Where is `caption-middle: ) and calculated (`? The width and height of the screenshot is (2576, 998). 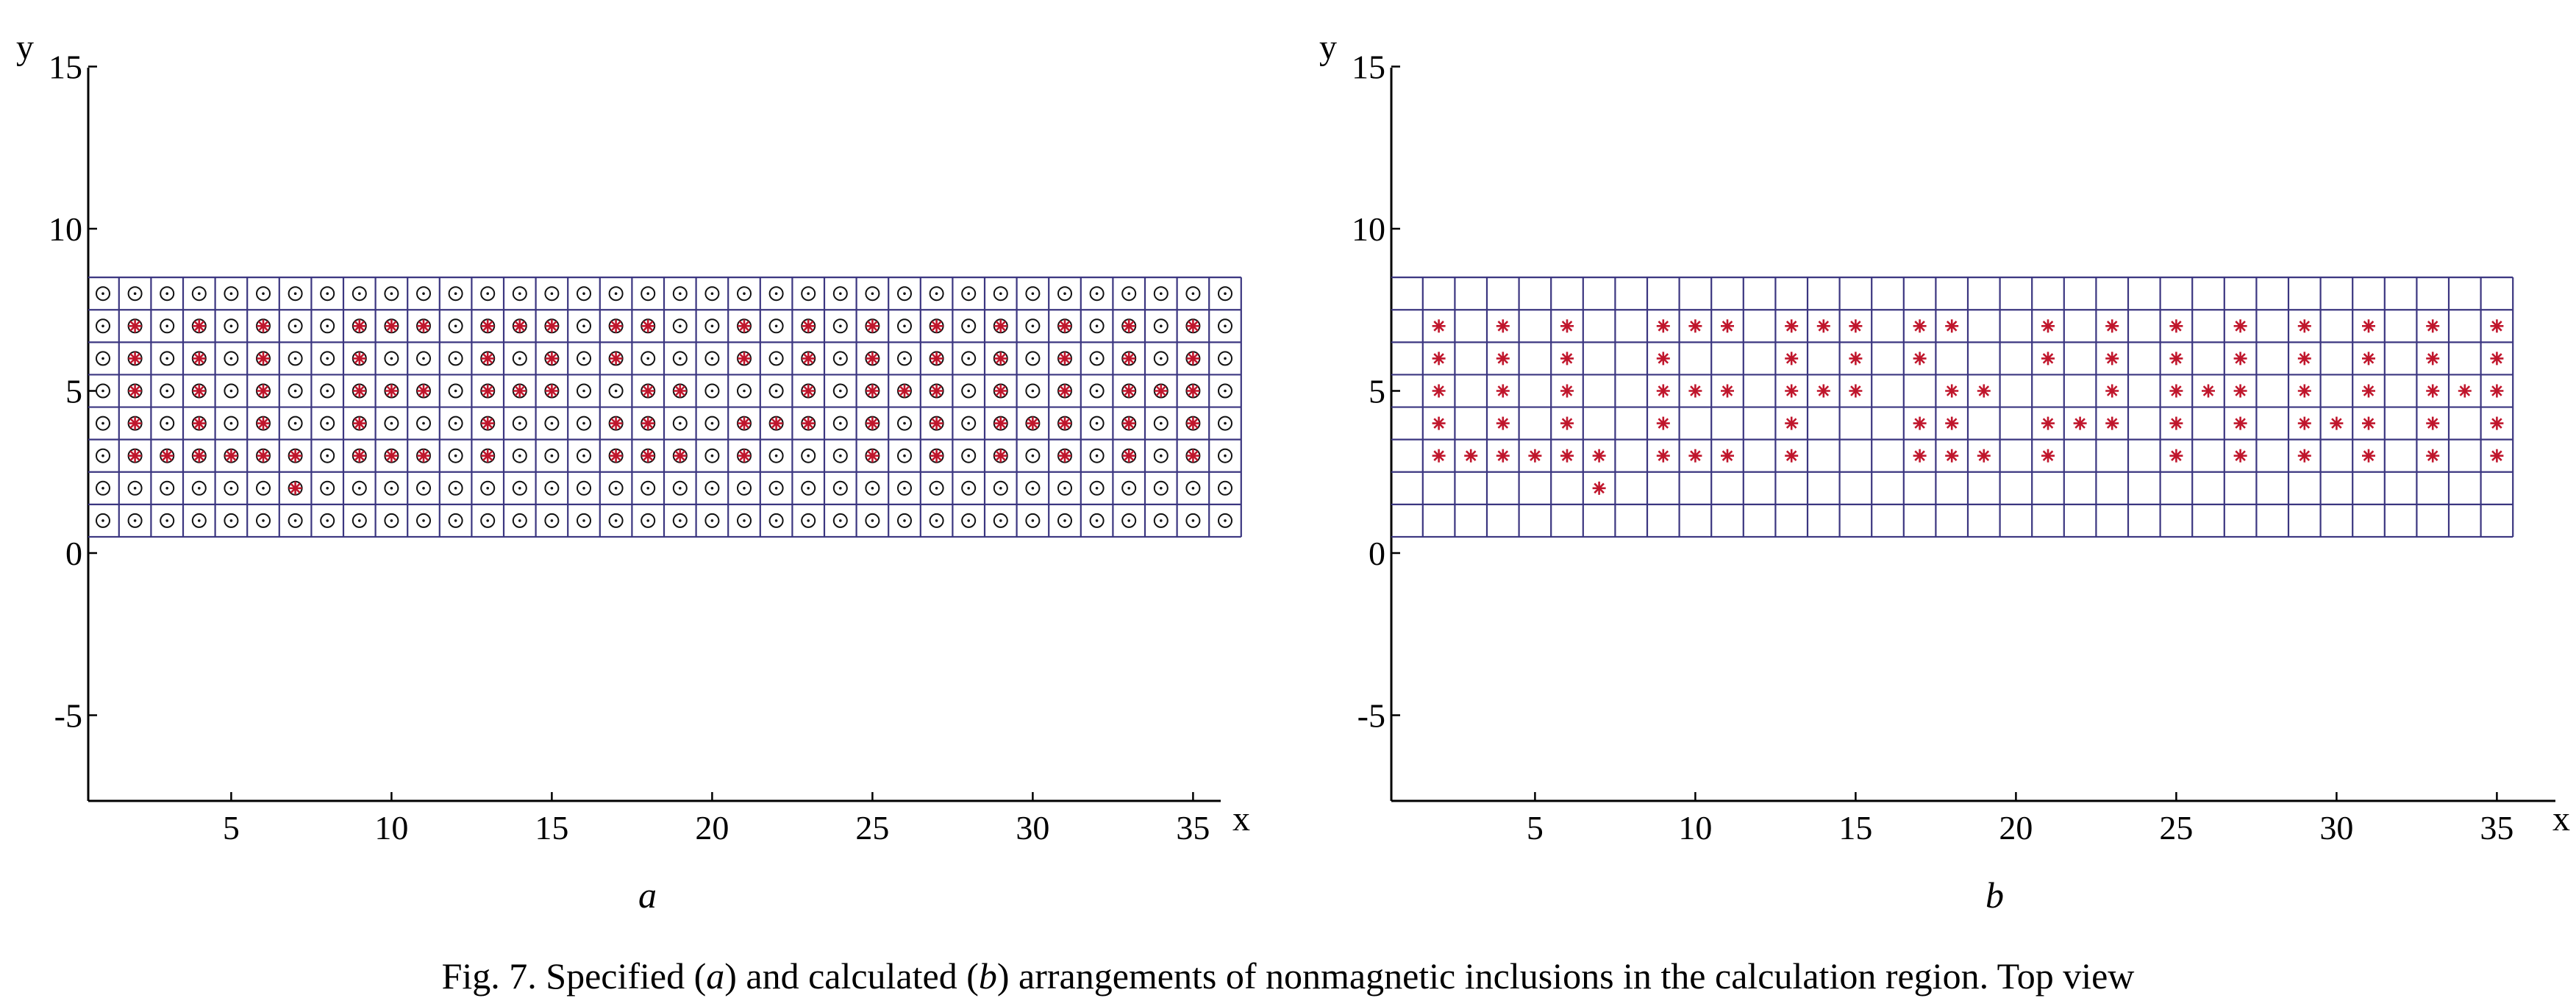
caption-middle: ) and calculated ( is located at coordinates (851, 976).